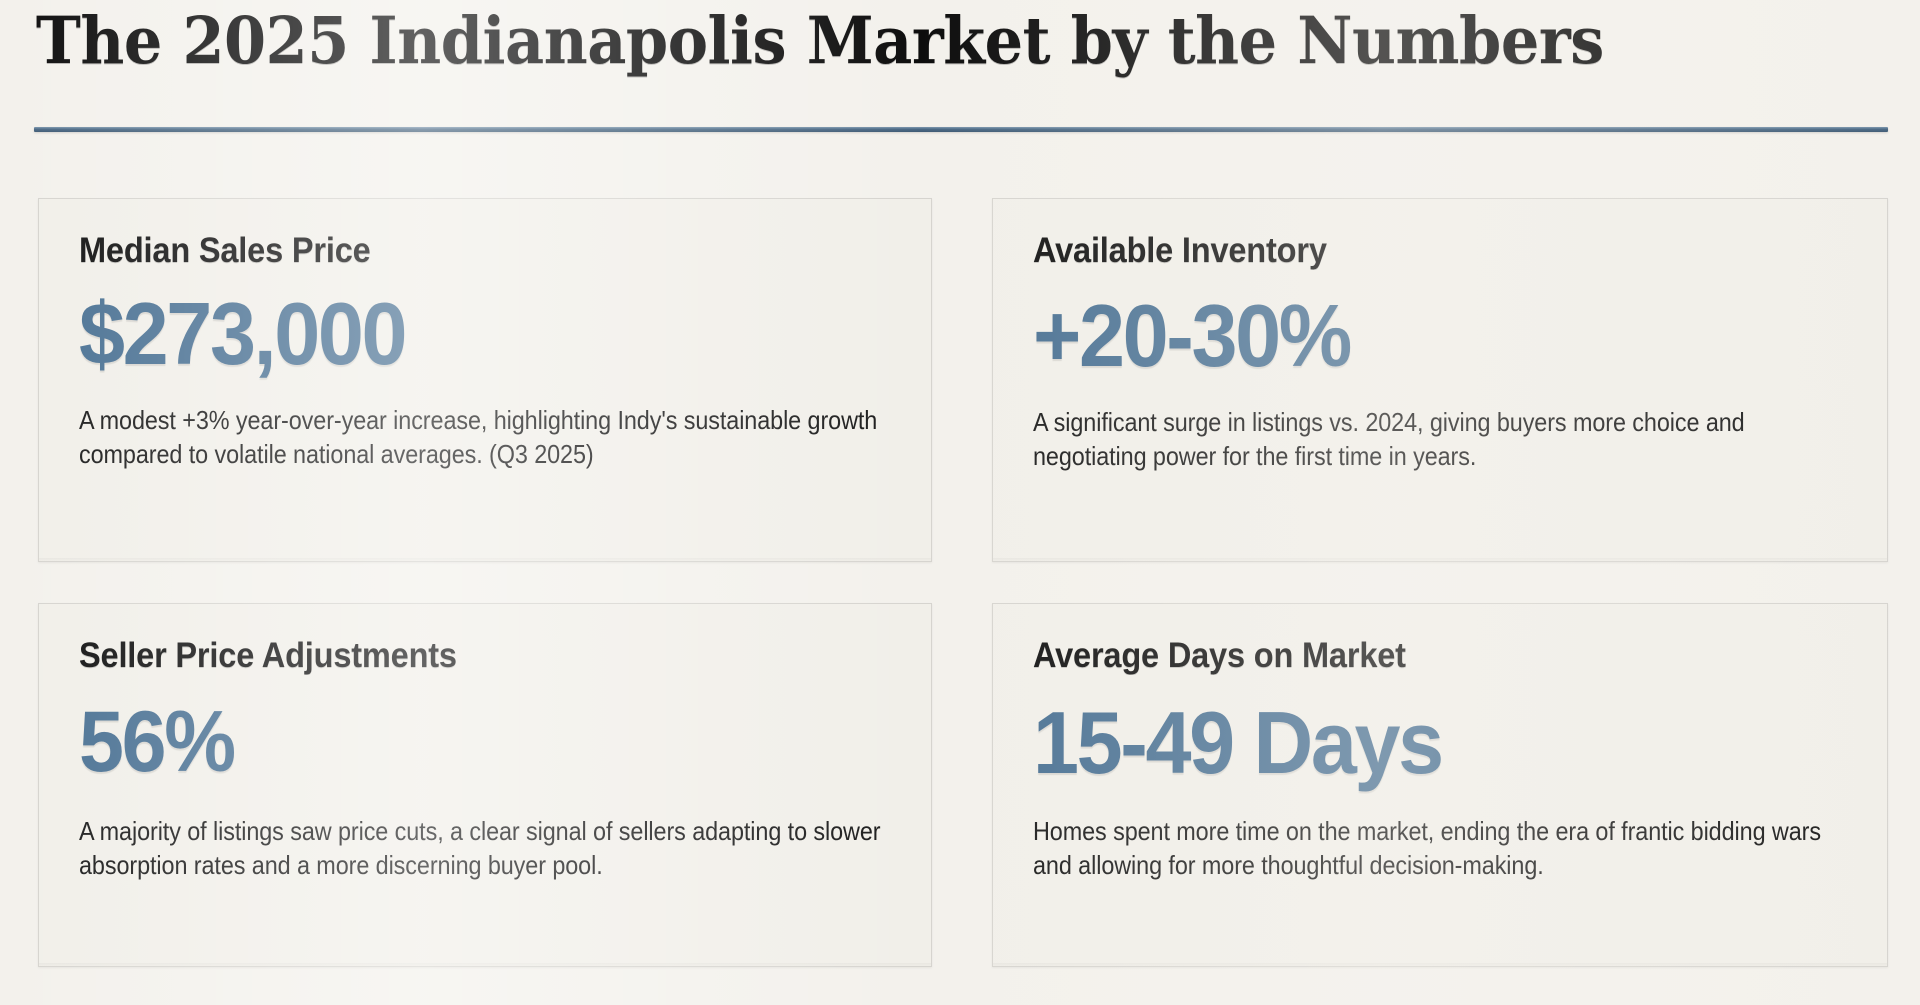  Describe the element at coordinates (1219, 655) in the screenshot. I see `stat-card-label: Average Days on Market` at that location.